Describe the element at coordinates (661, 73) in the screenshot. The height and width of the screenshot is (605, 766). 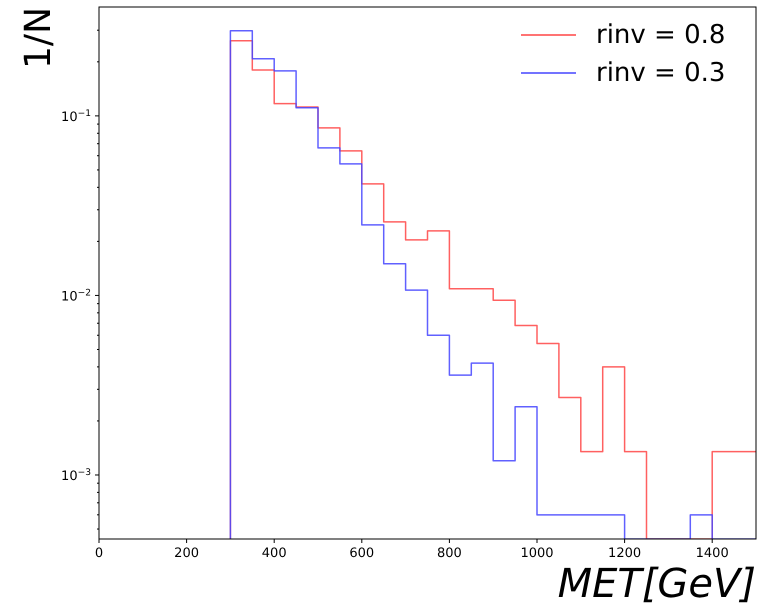
I see `legend-label: rinv = 0.3` at that location.